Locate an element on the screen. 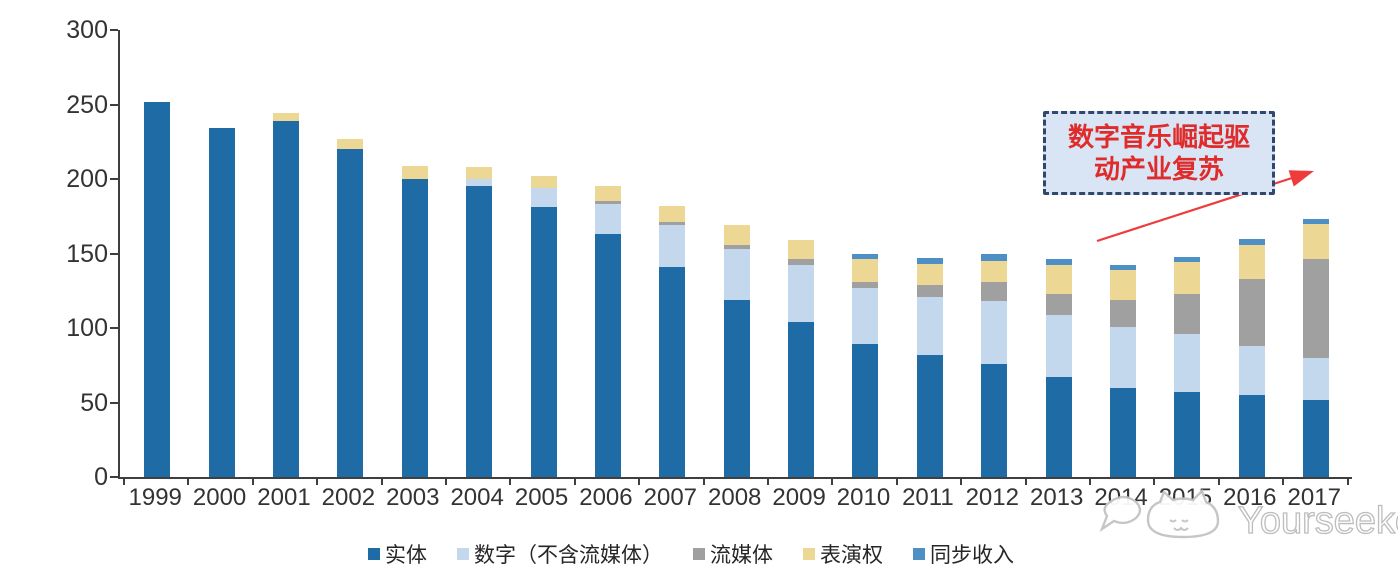 The height and width of the screenshot is (582, 1398). legend-item: 同步收入 is located at coordinates (963, 554).